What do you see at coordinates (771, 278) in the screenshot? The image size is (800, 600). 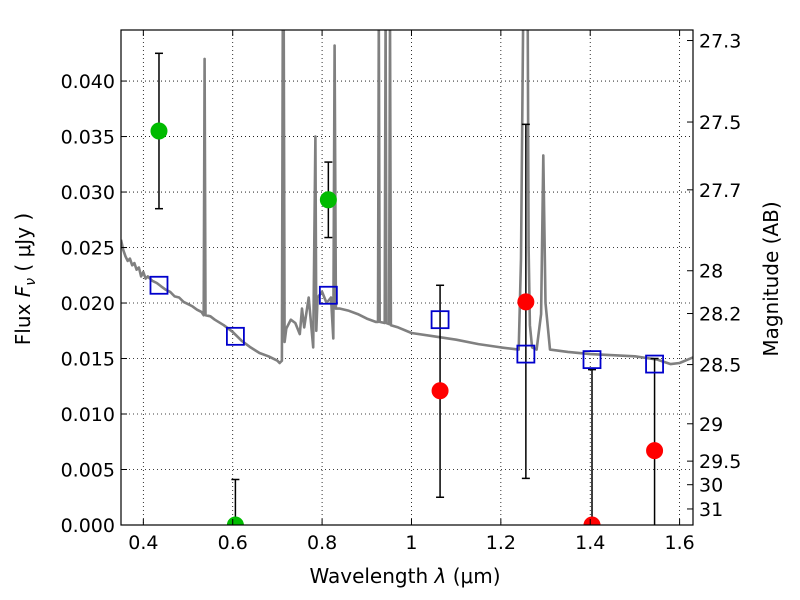 I see `y2-axis-label: Magnitude (AB)` at bounding box center [771, 278].